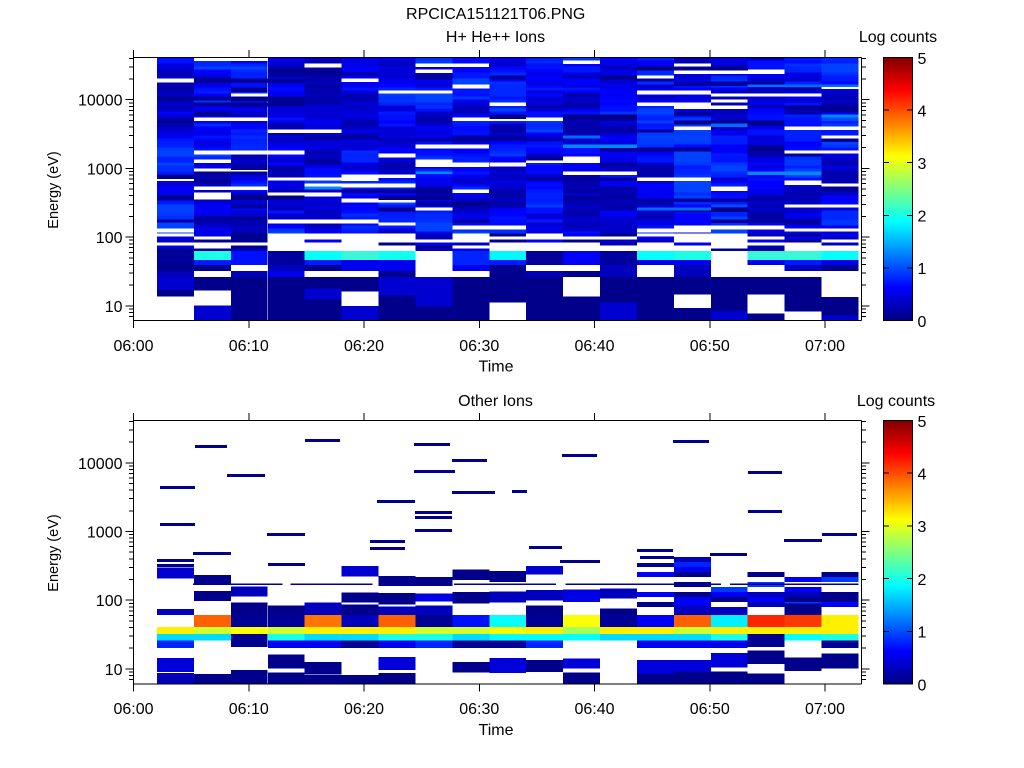  Describe the element at coordinates (495, 14) in the screenshot. I see `svg-text: RPCICA151121T06.PNG` at that location.